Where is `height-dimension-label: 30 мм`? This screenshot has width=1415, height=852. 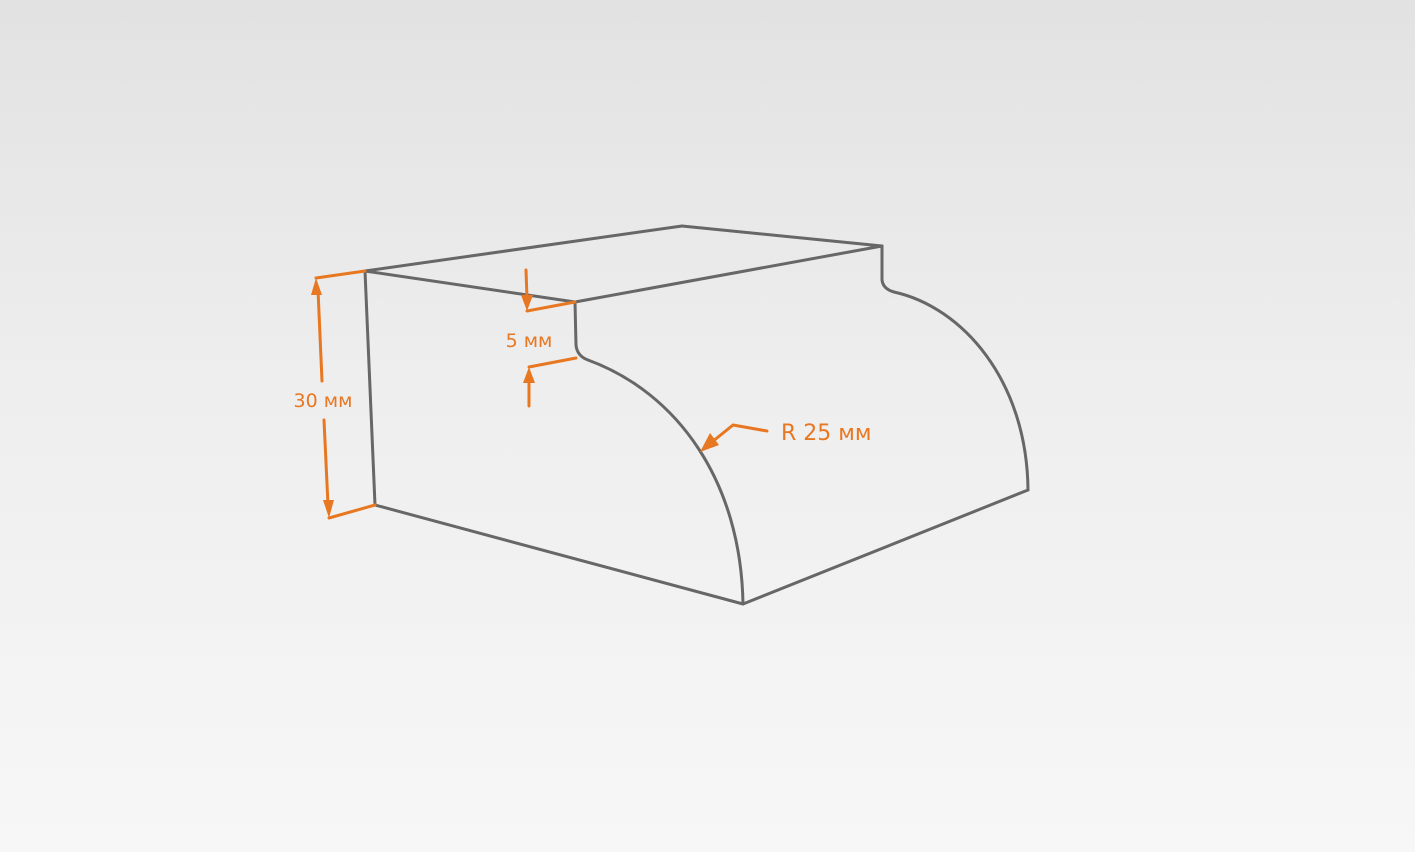 height-dimension-label: 30 мм is located at coordinates (323, 401).